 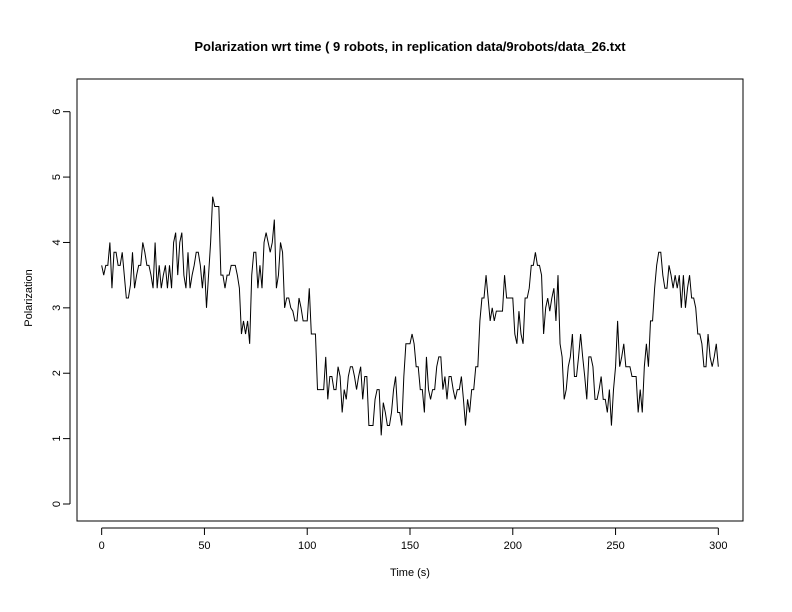 I want to click on x-tick-label: 300, so click(x=718, y=546).